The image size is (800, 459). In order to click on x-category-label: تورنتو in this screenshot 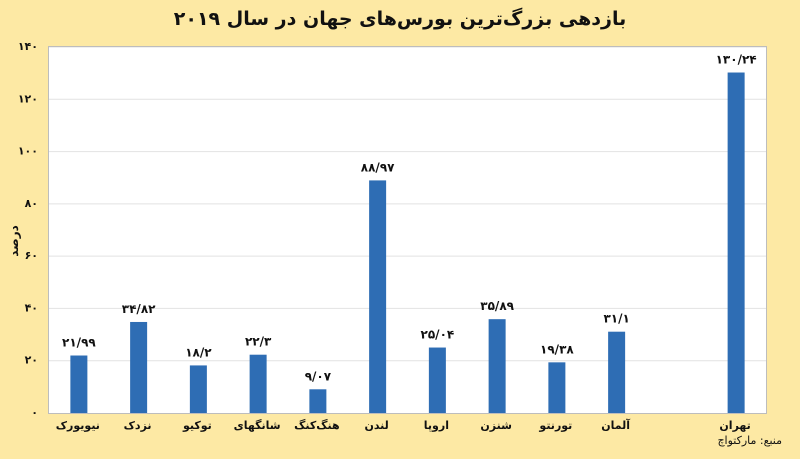, I will do `click(555, 425)`.